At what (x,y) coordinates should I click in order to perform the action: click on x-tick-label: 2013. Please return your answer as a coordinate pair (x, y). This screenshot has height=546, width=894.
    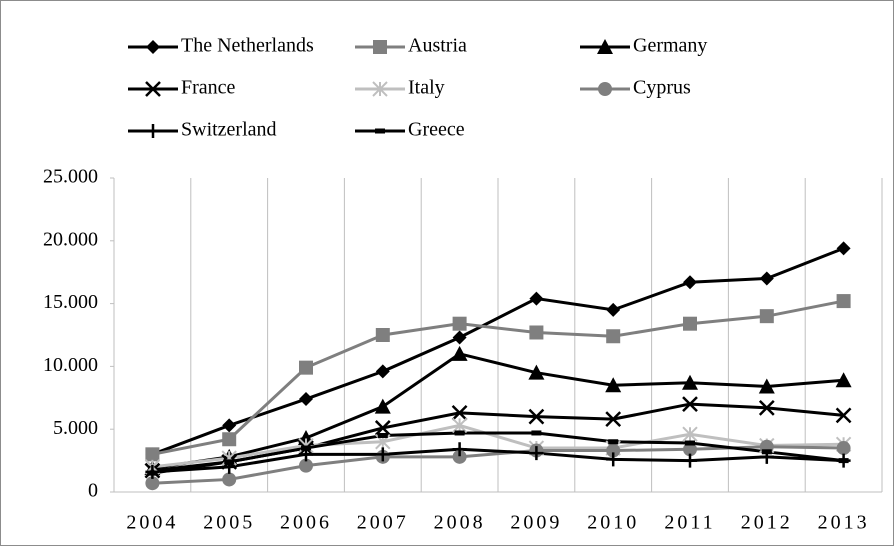
    Looking at the image, I should click on (844, 523).